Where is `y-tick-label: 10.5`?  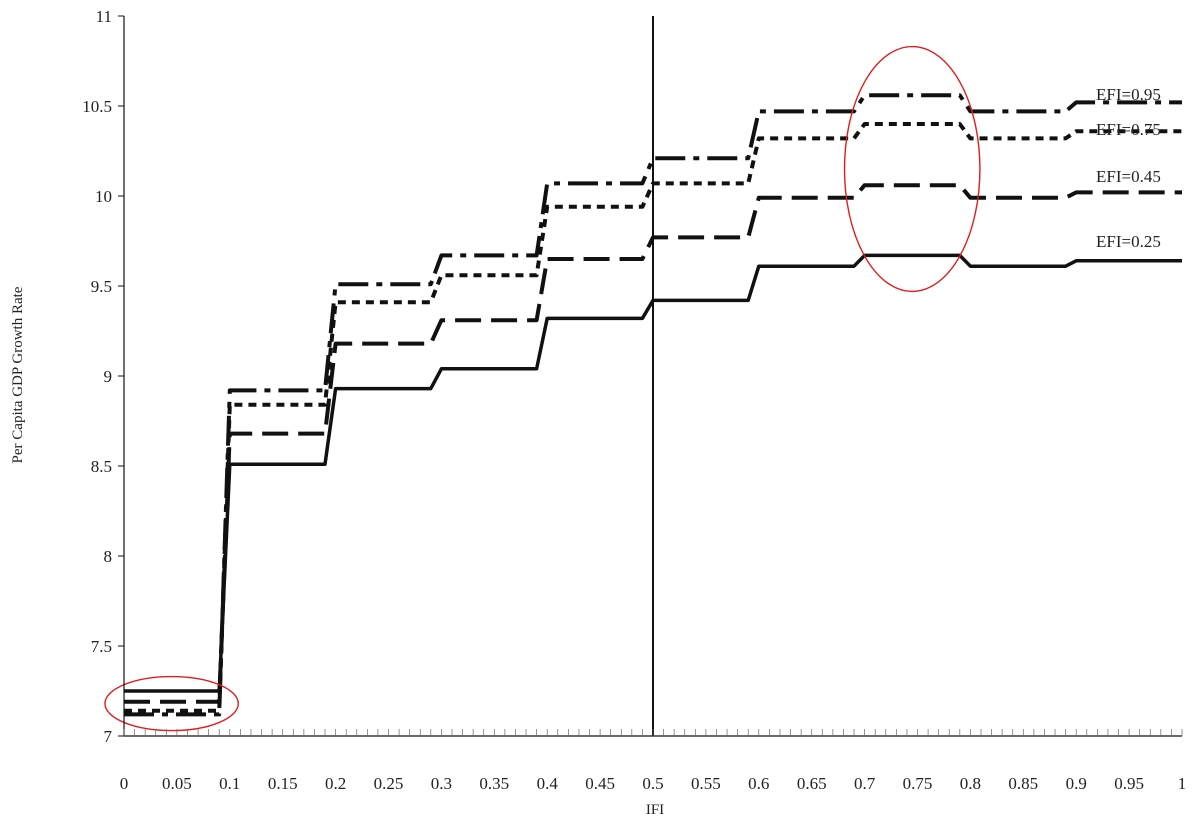 y-tick-label: 10.5 is located at coordinates (97, 106).